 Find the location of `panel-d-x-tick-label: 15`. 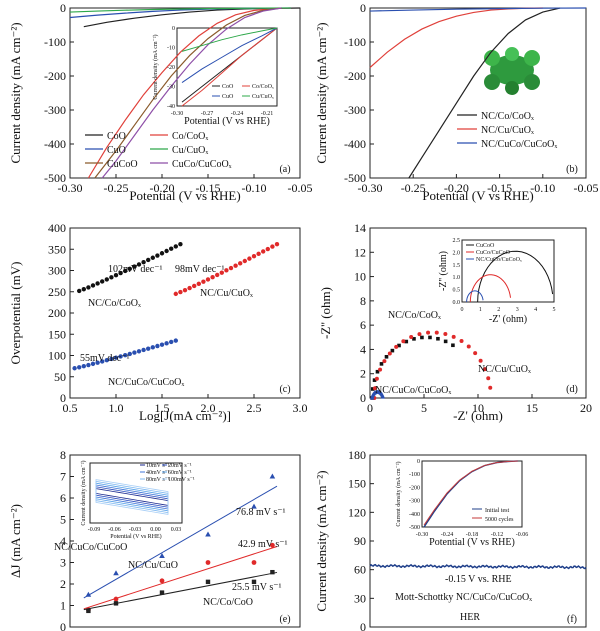

panel-d-x-tick-label: 15 is located at coordinates (532, 408).